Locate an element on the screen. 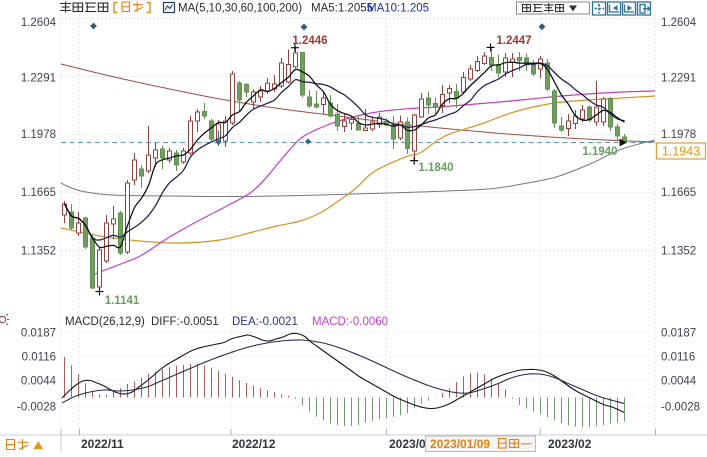 Image resolution: width=707 pixels, height=457 pixels. svg-text: MA5:1.2055 is located at coordinates (342, 9).